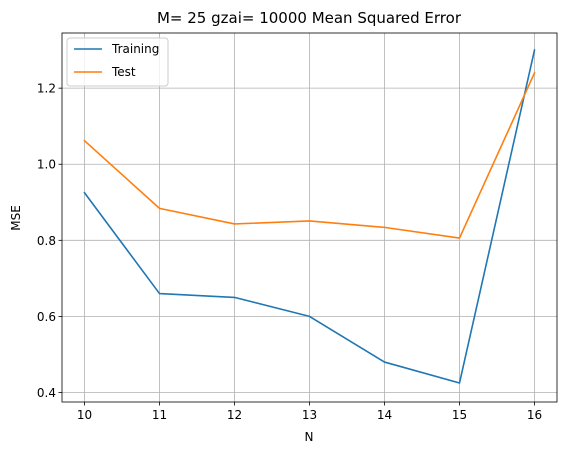 The image size is (567, 459). I want to click on x-tick-label: 10, so click(84, 415).